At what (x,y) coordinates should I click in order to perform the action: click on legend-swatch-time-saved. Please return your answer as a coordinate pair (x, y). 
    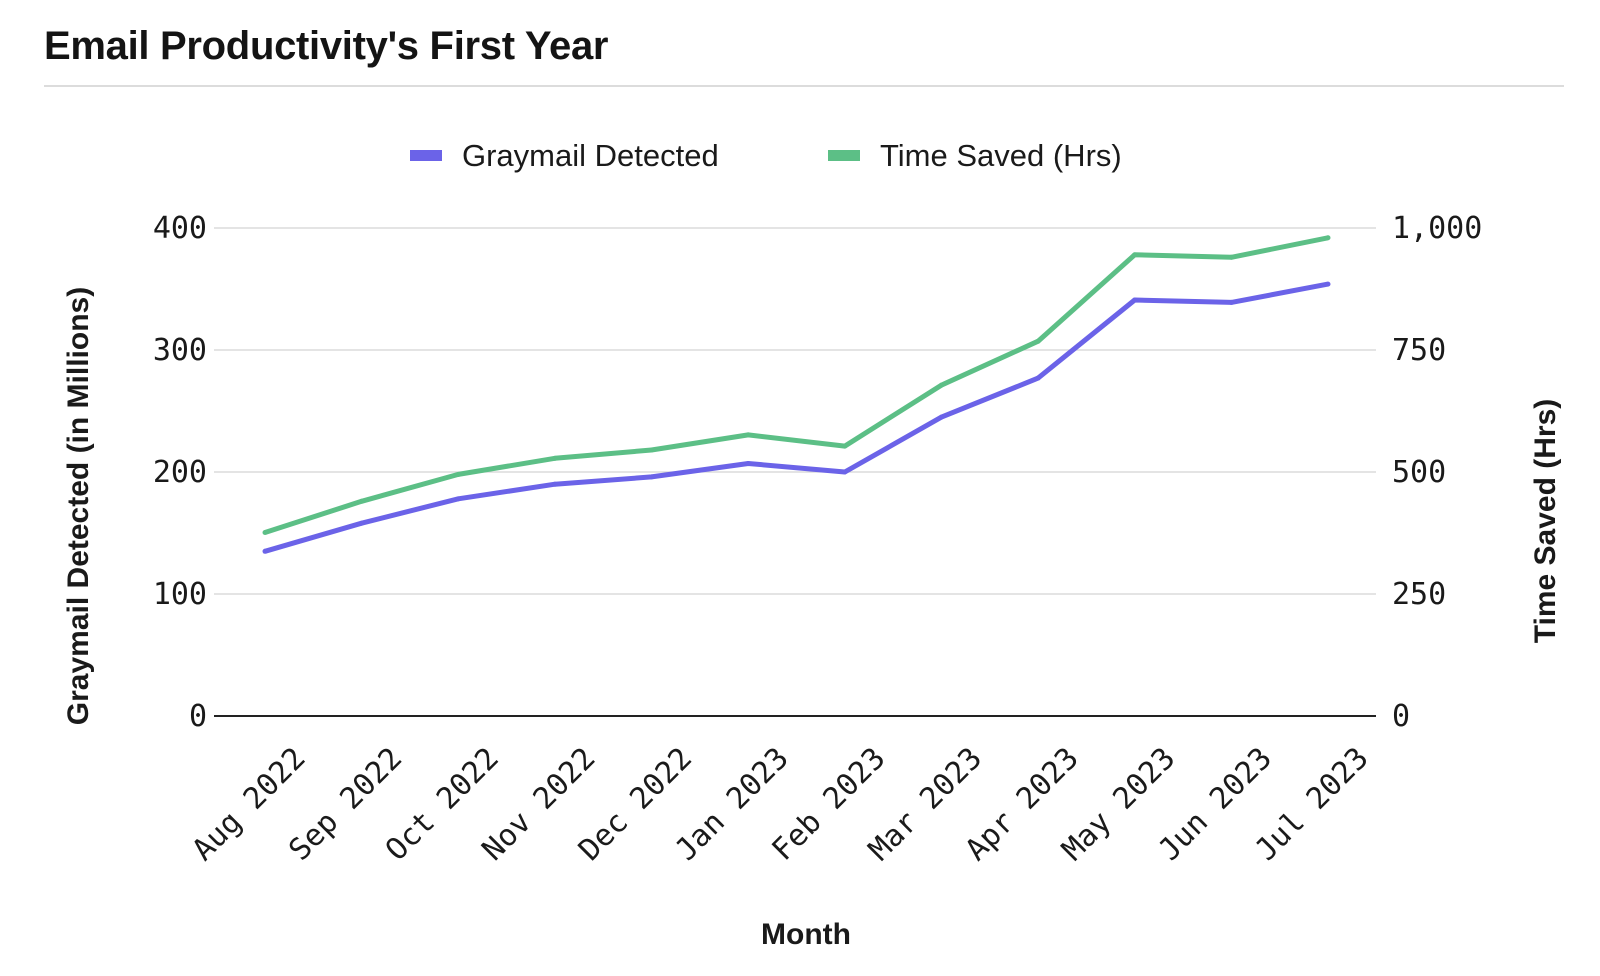
    Looking at the image, I should click on (844, 155).